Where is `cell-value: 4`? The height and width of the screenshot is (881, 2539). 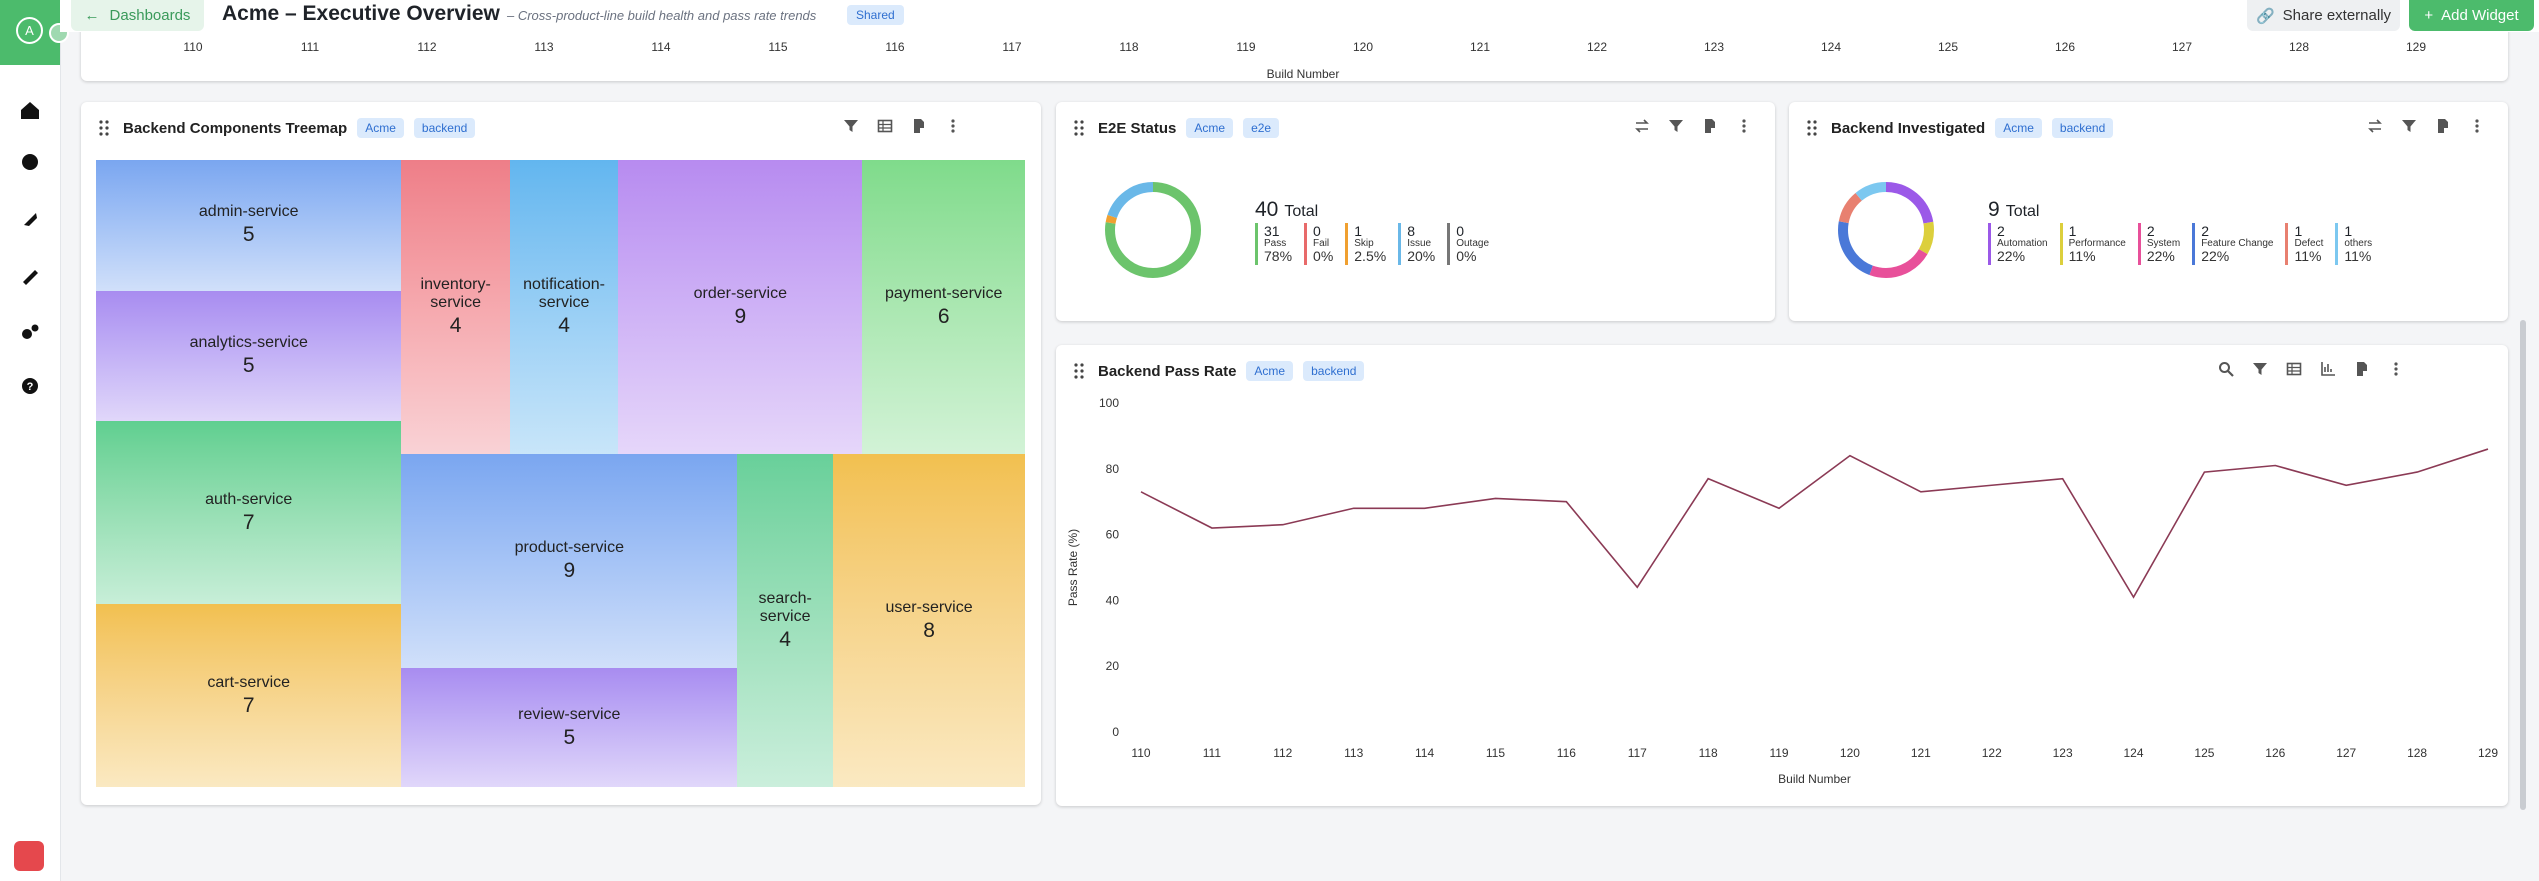 cell-value: 4 is located at coordinates (564, 326).